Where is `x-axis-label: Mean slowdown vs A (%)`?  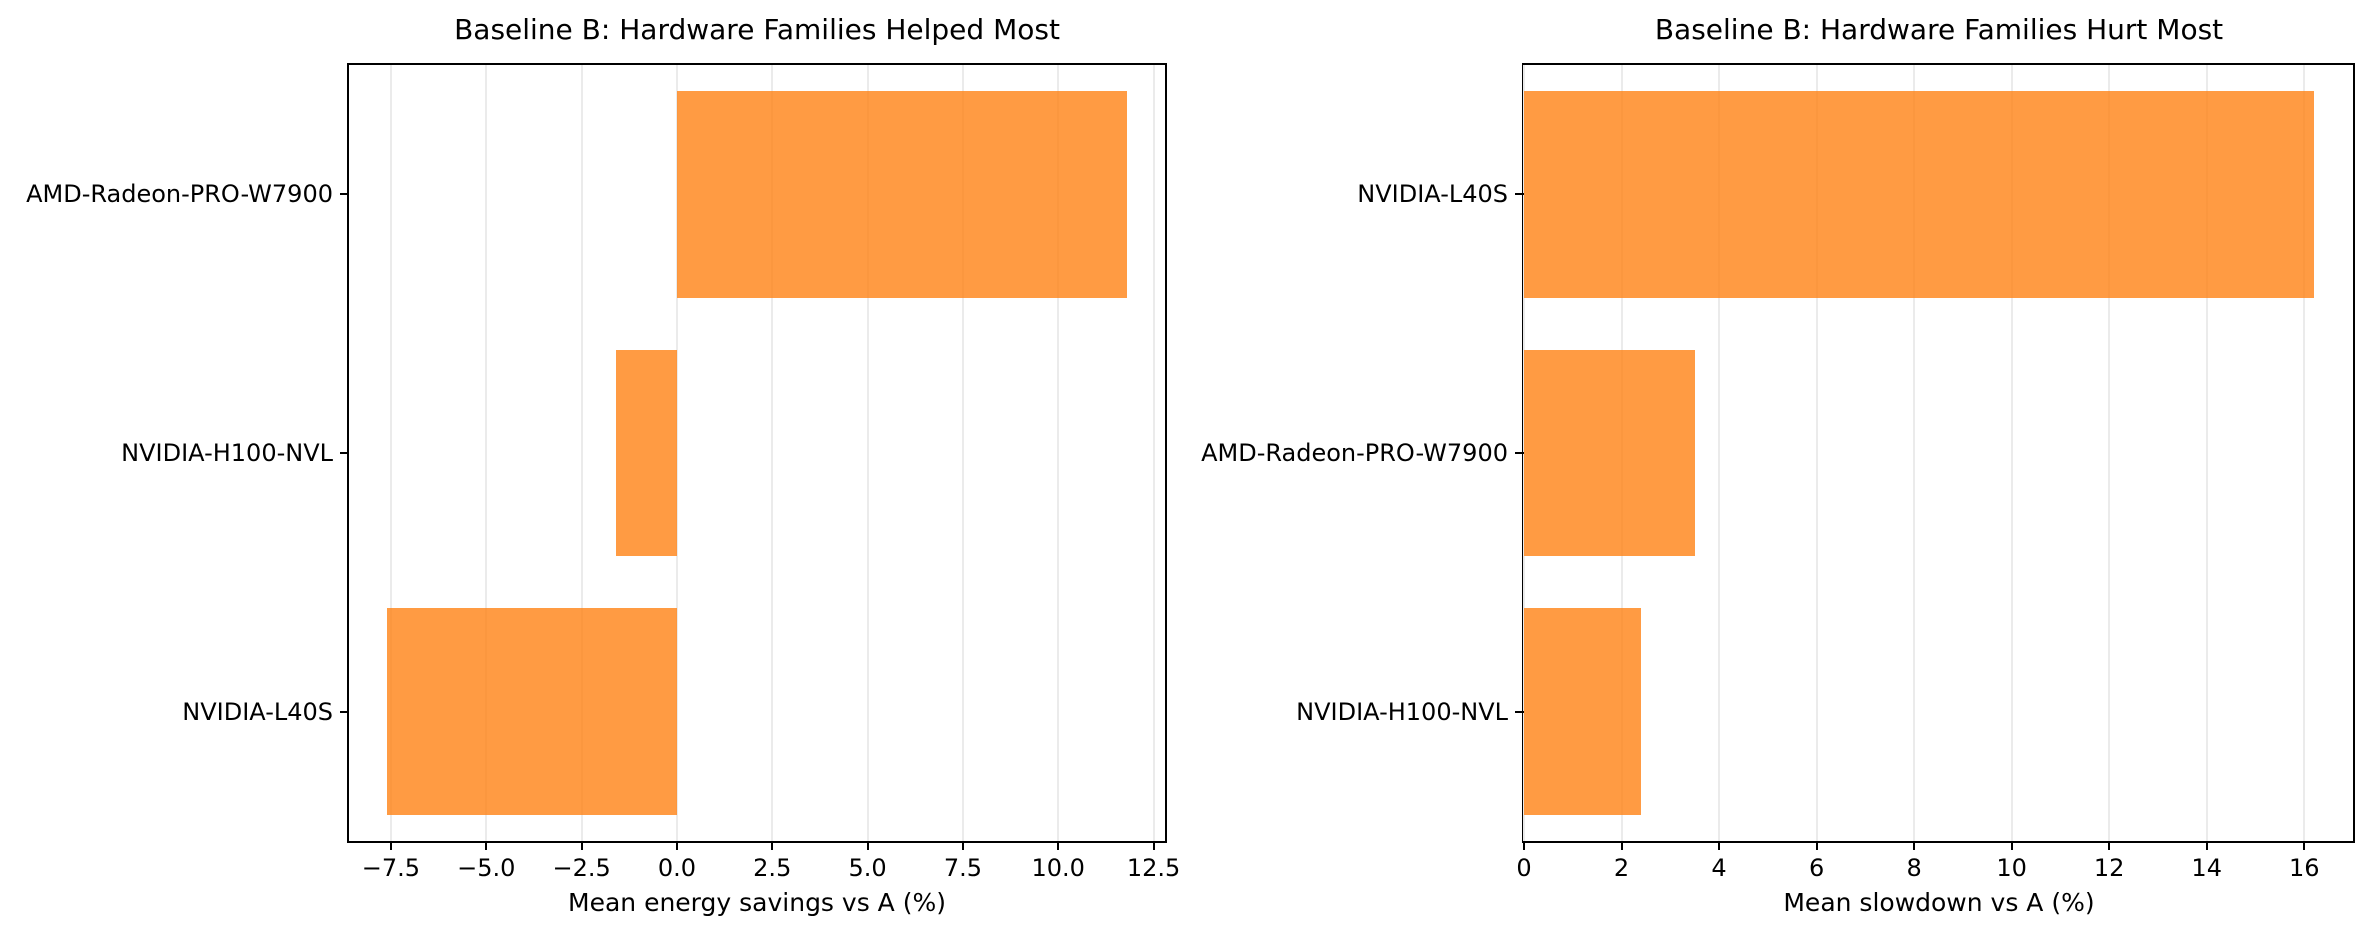
x-axis-label: Mean slowdown vs A (%) is located at coordinates (1939, 902).